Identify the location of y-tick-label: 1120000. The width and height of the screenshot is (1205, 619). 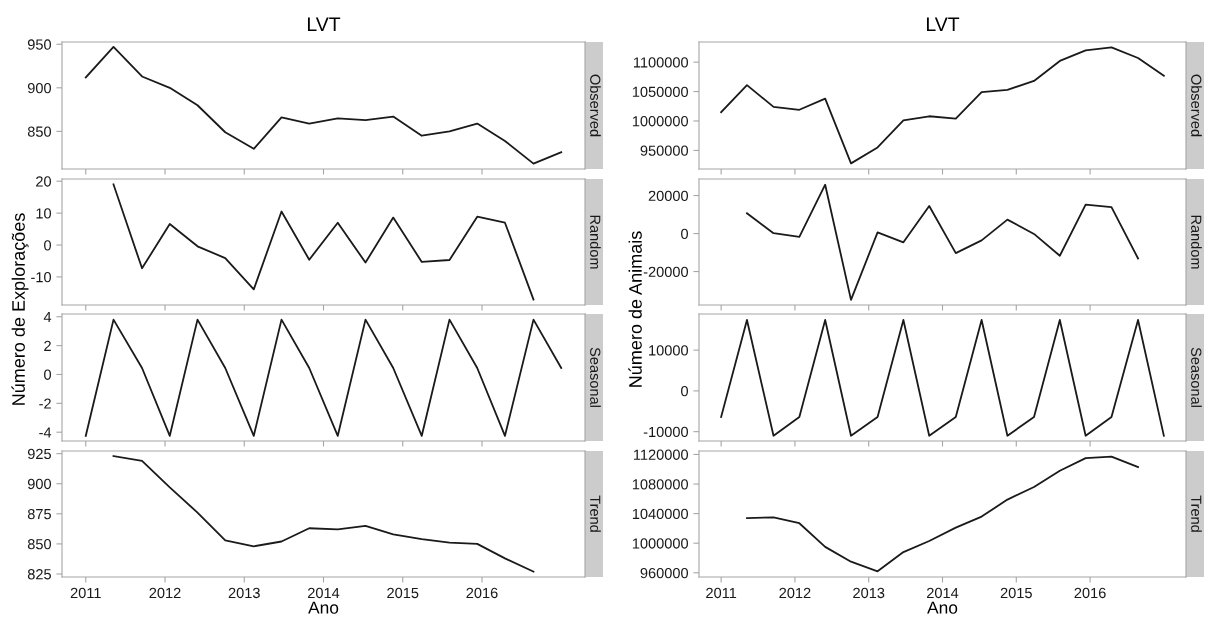
(661, 454).